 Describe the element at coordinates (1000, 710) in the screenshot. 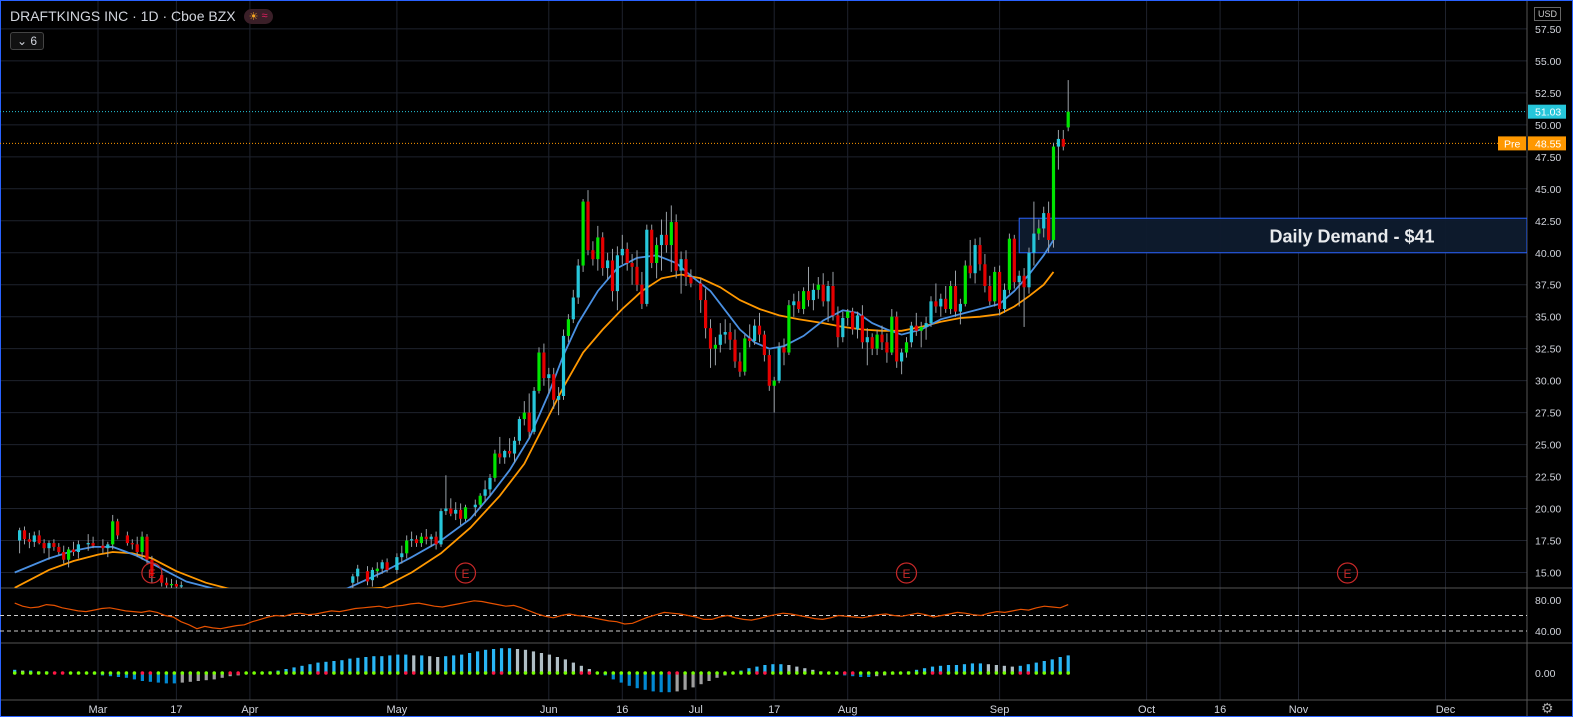

I see `time-tick-label: Sep` at that location.